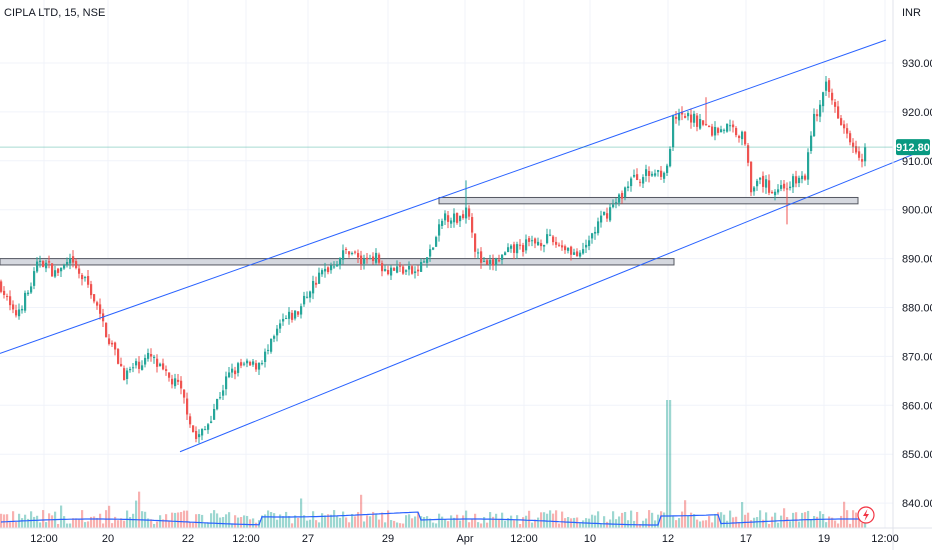 The image size is (932, 550). What do you see at coordinates (917, 406) in the screenshot?
I see `price-tick-label: 860.00` at bounding box center [917, 406].